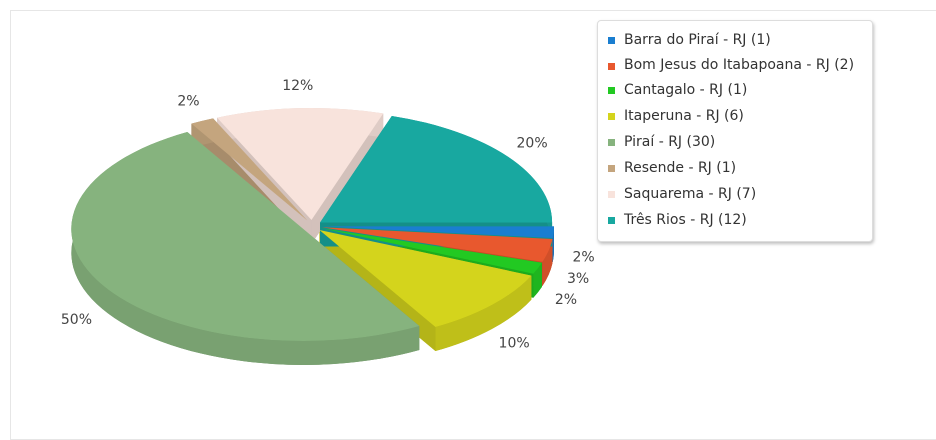  Describe the element at coordinates (670, 142) in the screenshot. I see `legend-label: Piraí - RJ (30)` at that location.